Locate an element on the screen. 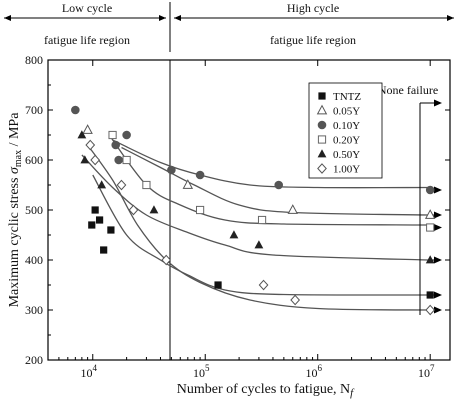 This screenshot has height=410, width=458. high-cycle-label-1: High cycle is located at coordinates (313, 8).